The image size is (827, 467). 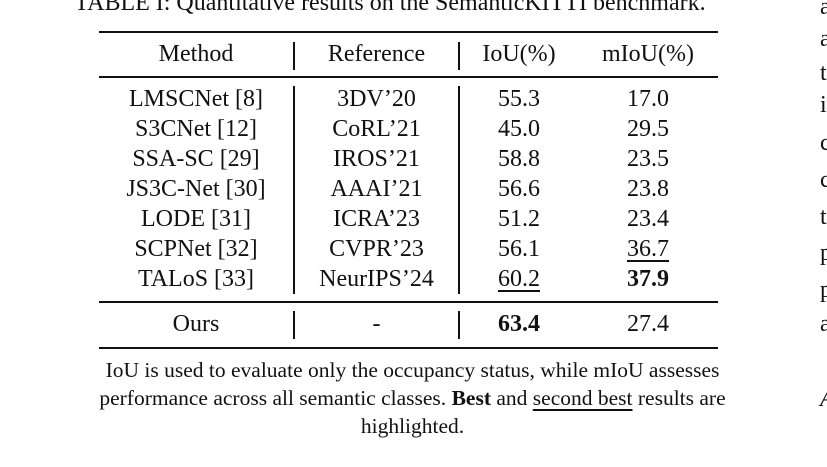 I want to click on header-miou: mIoU(%), so click(x=648, y=54).